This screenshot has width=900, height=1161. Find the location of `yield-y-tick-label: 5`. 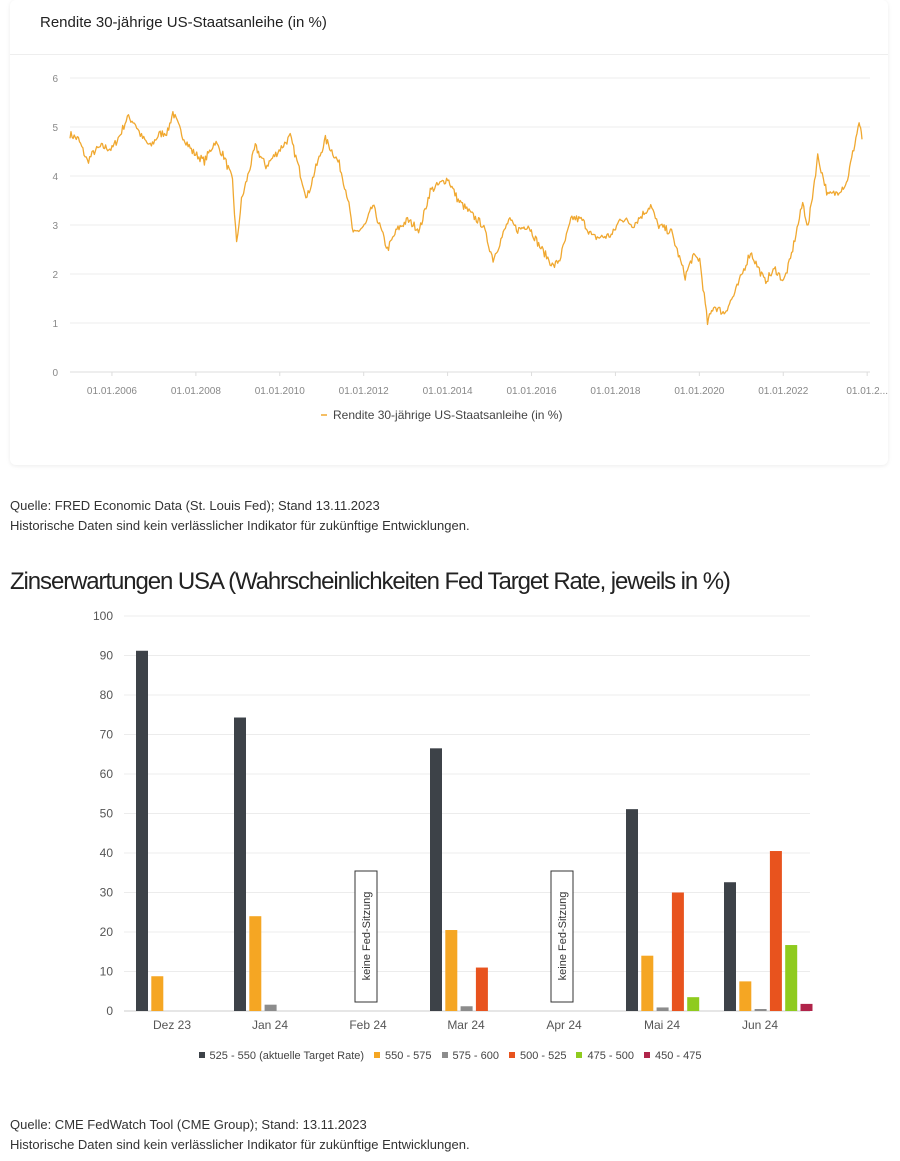

yield-y-tick-label: 5 is located at coordinates (55, 128).